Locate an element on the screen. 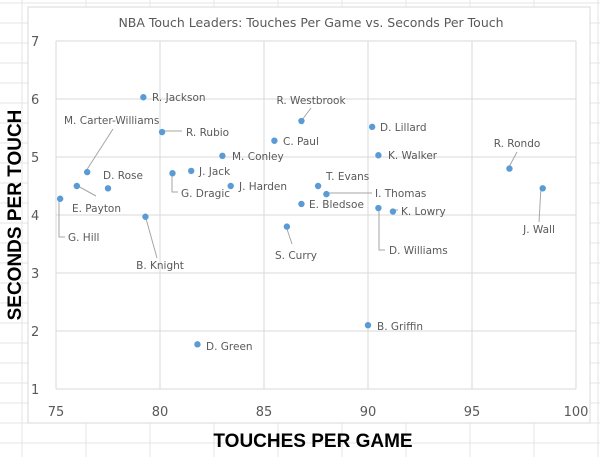 The width and height of the screenshot is (600, 457). y-tick-label: 7 is located at coordinates (35, 42).